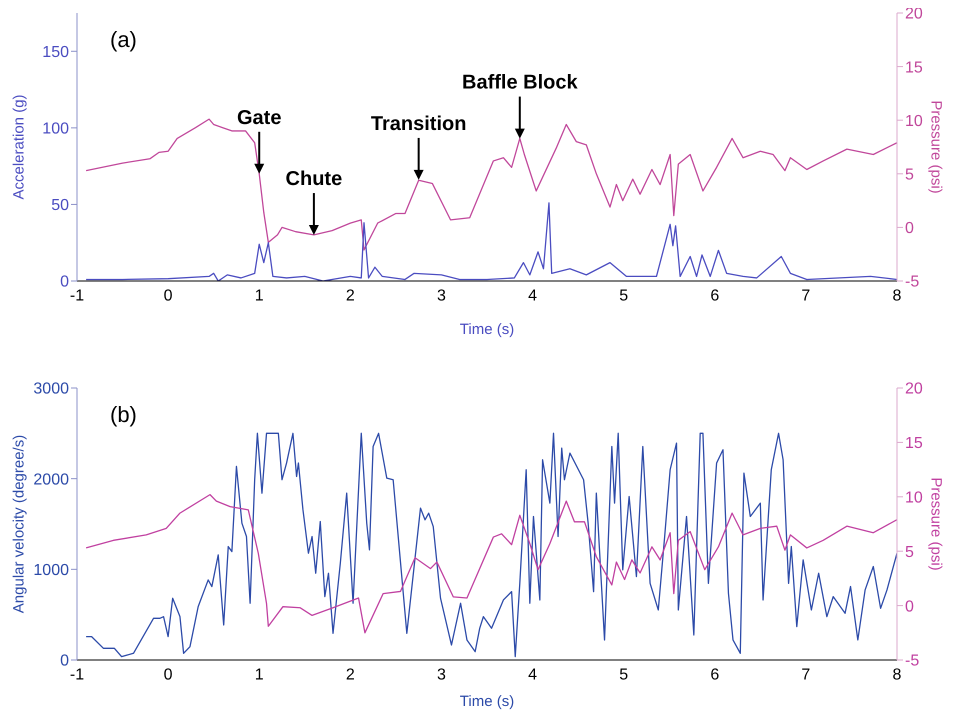  What do you see at coordinates (520, 83) in the screenshot?
I see `annotation: Baffle Block` at bounding box center [520, 83].